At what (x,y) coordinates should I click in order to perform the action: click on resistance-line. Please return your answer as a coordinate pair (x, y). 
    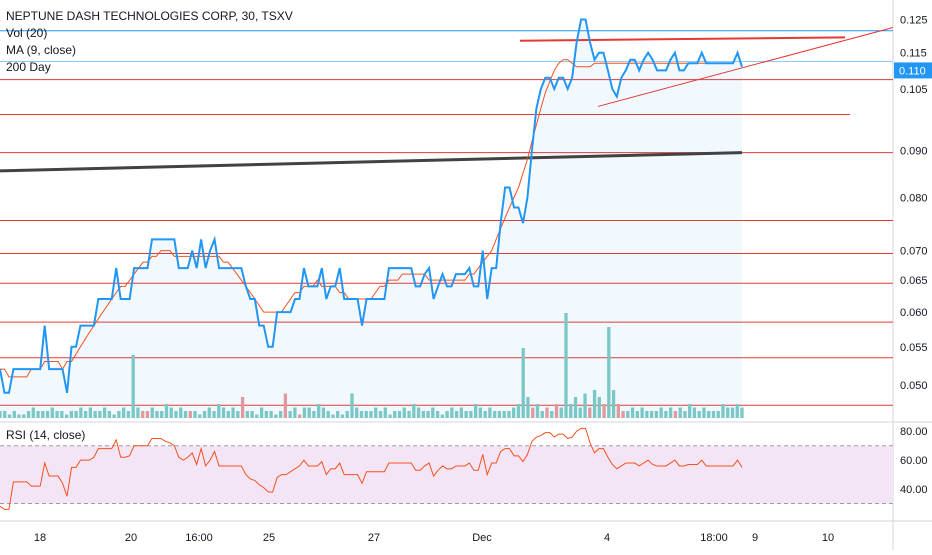
    Looking at the image, I should click on (682, 39).